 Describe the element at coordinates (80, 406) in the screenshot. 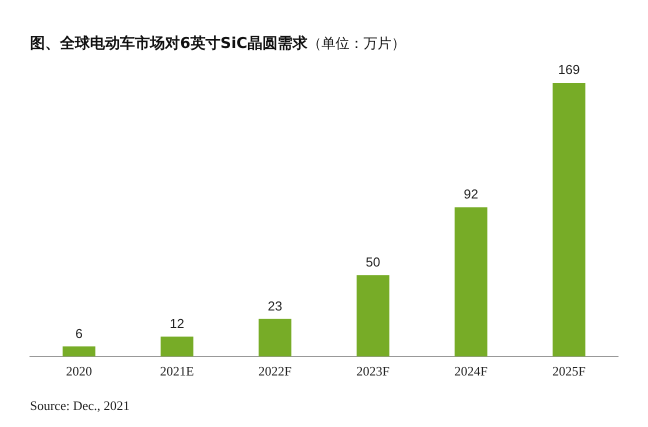

I see `source-note: Source: Dec., 2021` at that location.